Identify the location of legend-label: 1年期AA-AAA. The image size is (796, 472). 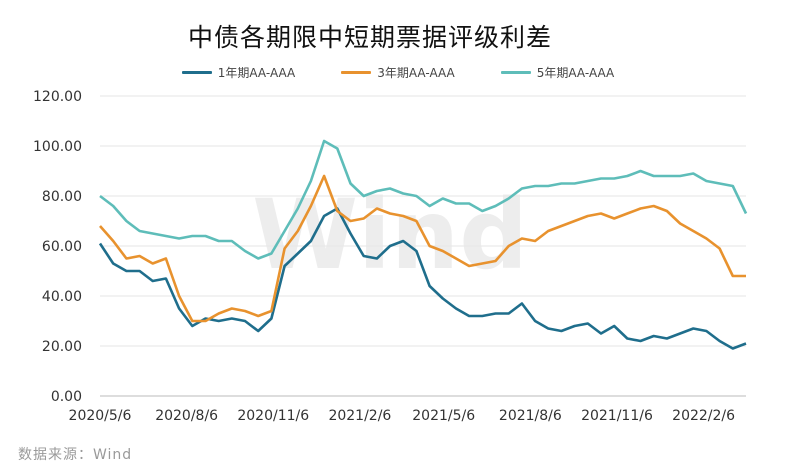
(256, 73).